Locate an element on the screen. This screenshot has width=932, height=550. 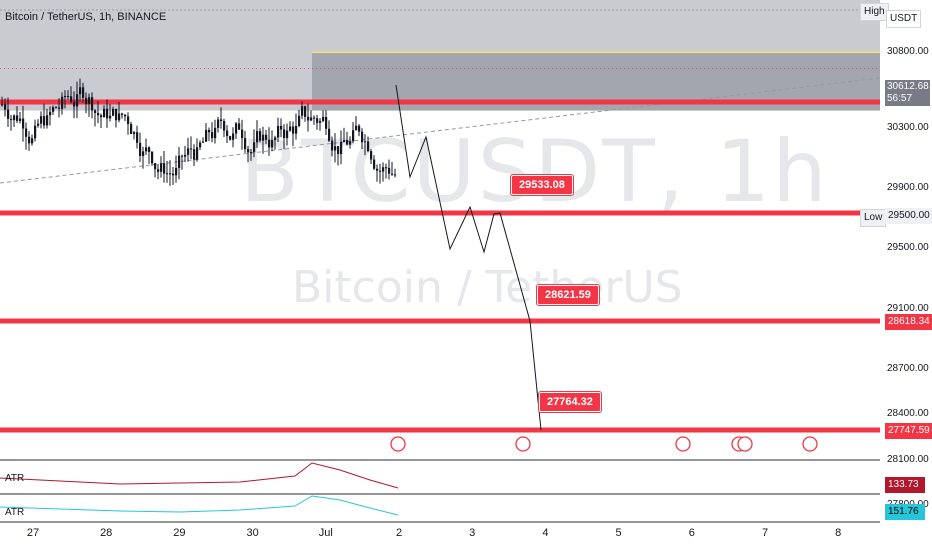
time-tick-label: 2 is located at coordinates (399, 533).